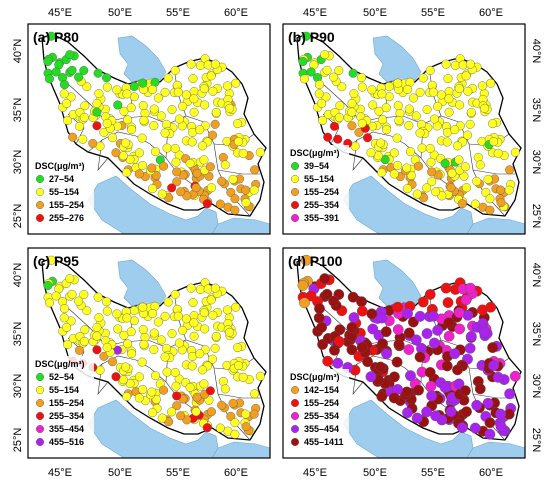 Image resolution: width=550 pixels, height=489 pixels. Describe the element at coordinates (433, 473) in the screenshot. I see `lon-tick-55-bottom-b: 55°E` at that location.